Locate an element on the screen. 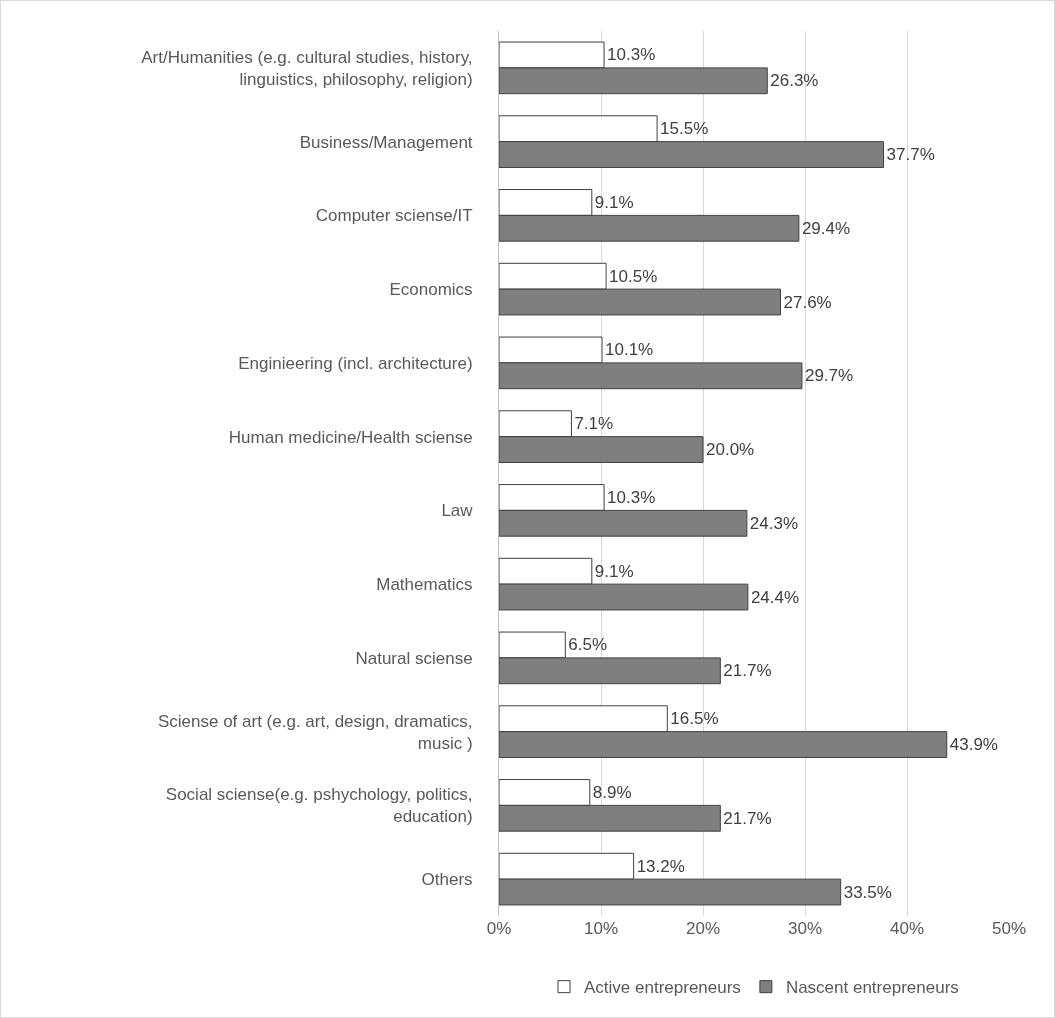 Image resolution: width=1055 pixels, height=1018 pixels. x-tick-label: 0% is located at coordinates (499, 928).